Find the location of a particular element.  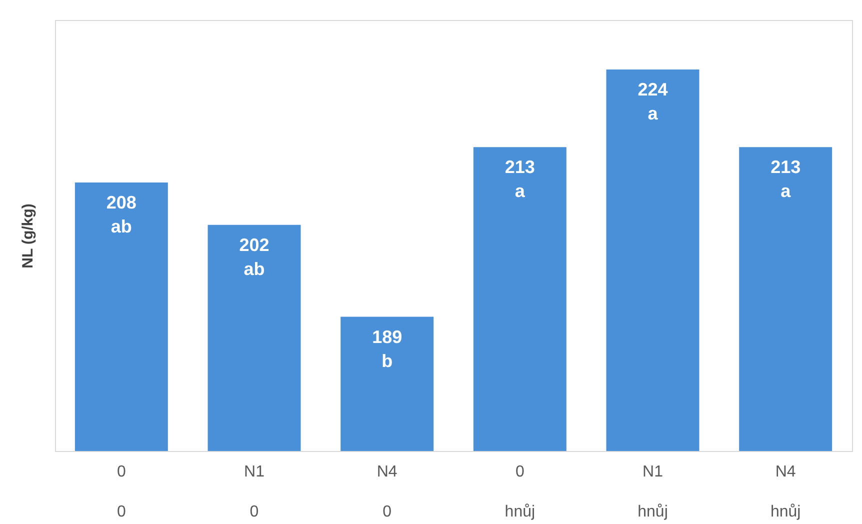

data-label: 189 b is located at coordinates (387, 348).